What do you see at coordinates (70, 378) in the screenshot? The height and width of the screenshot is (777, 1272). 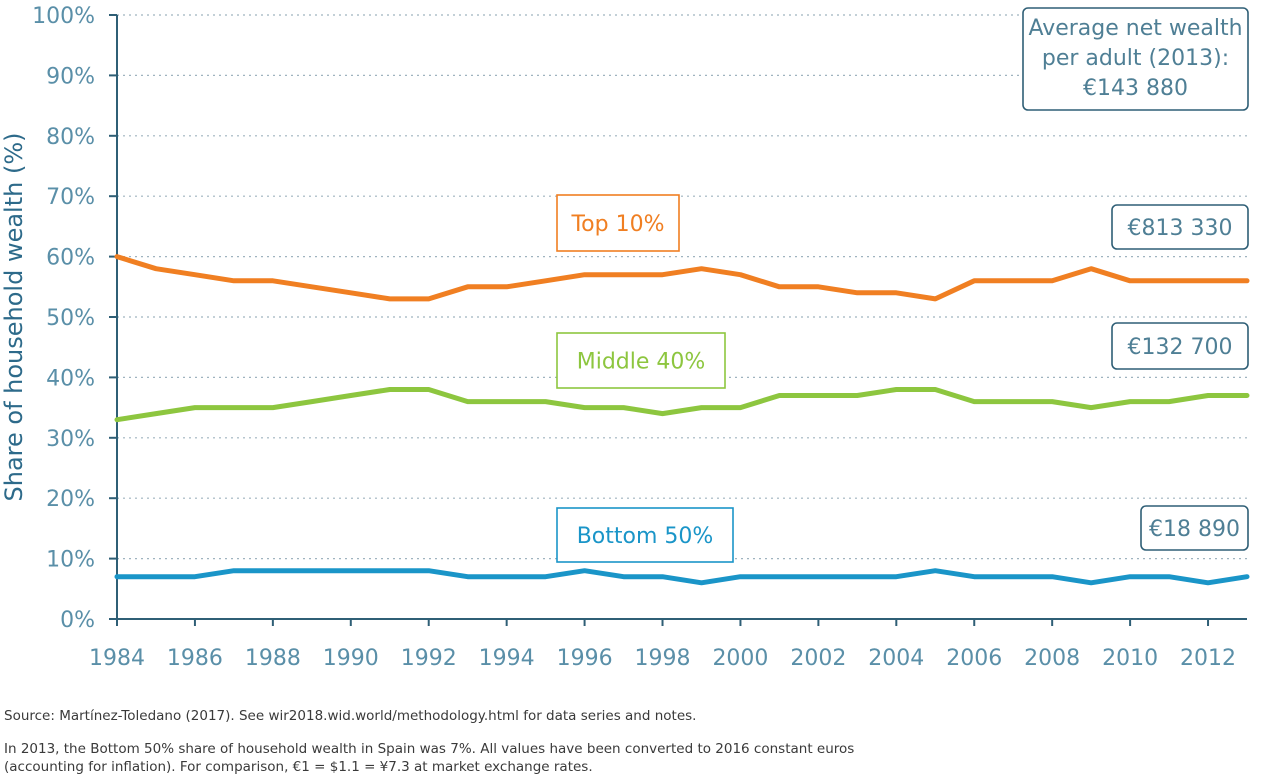 I see `y-tick-label: 40%` at bounding box center [70, 378].